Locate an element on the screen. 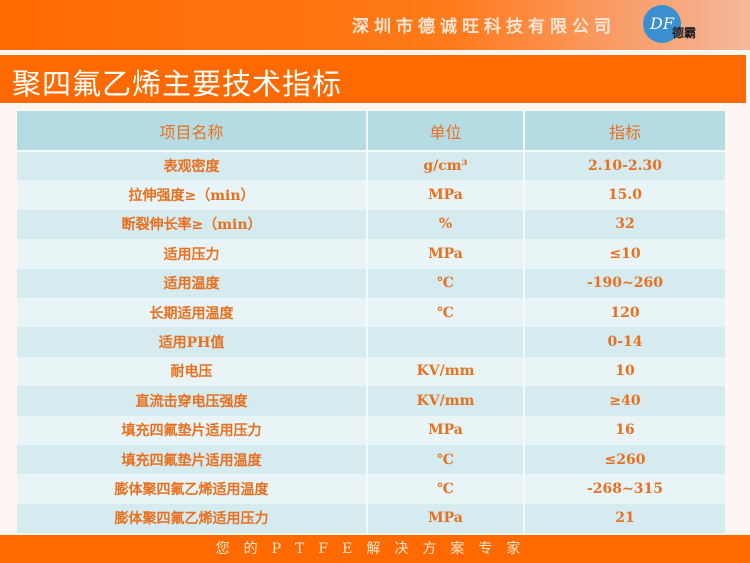  item-name-cell: 断裂伸长率≥（min） is located at coordinates (192, 224).